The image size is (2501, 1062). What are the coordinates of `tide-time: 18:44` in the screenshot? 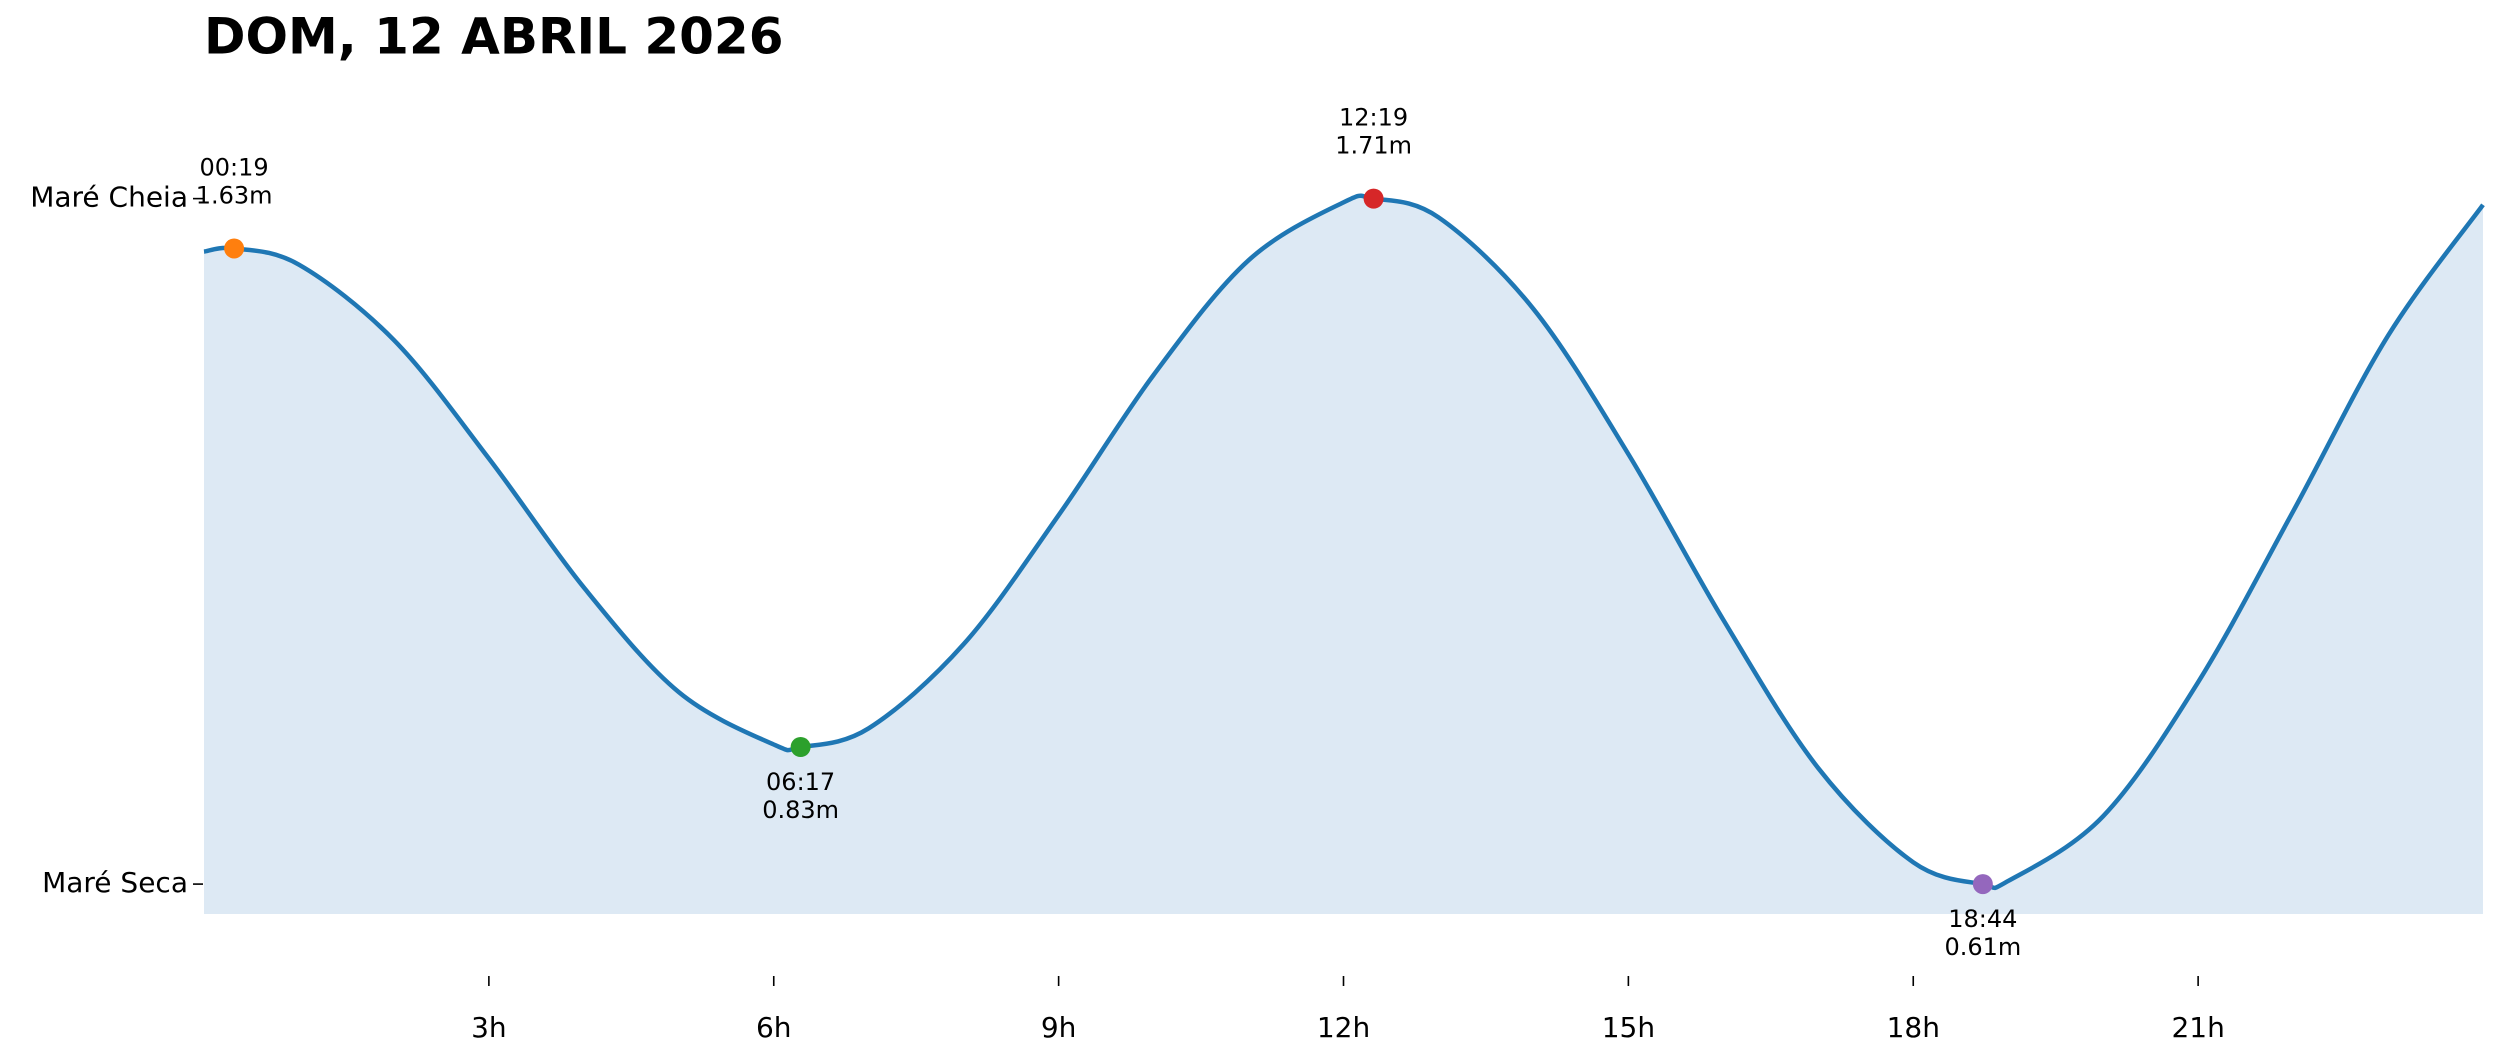 It's located at (1982, 919).